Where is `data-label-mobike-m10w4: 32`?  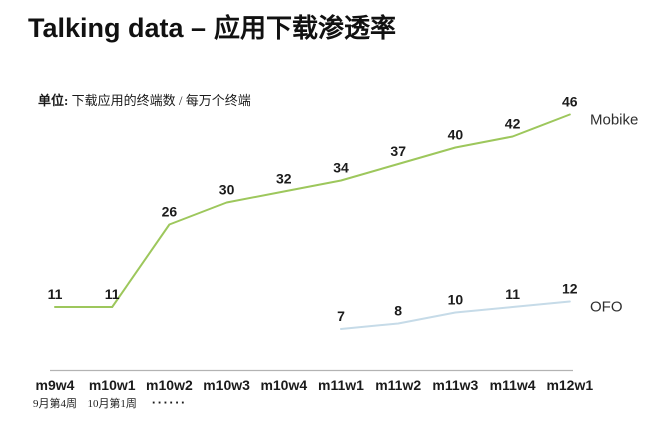
data-label-mobike-m10w4: 32 is located at coordinates (284, 179).